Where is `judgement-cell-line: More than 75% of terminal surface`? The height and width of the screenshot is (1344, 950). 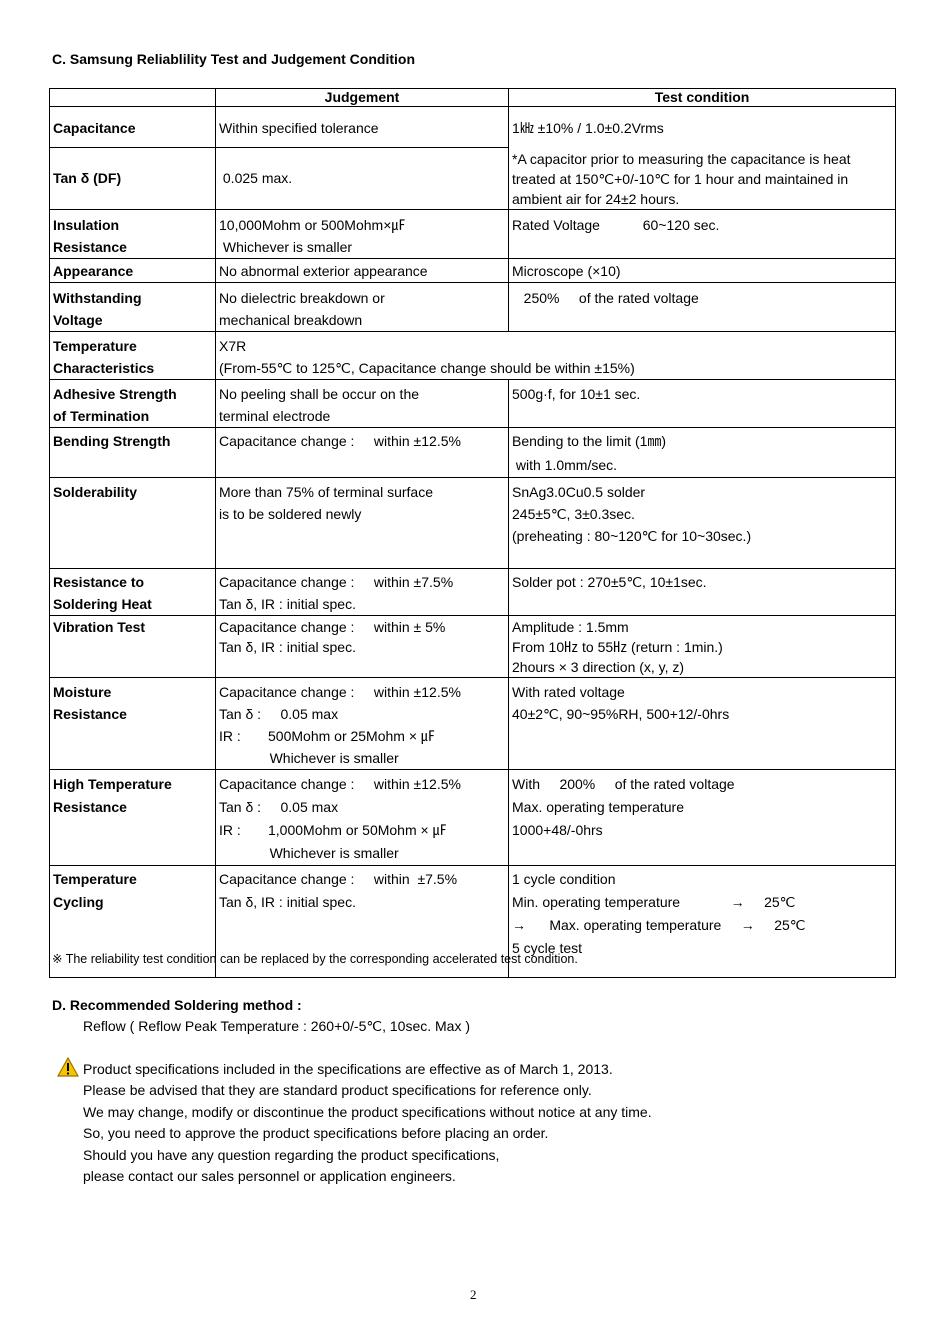 judgement-cell-line: More than 75% of terminal surface is located at coordinates (326, 492).